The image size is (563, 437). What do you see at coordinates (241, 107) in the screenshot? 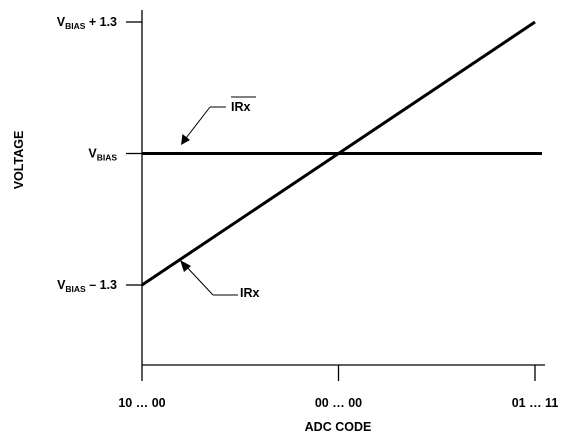
I see `series-label-text-irx-bar: IRx` at bounding box center [241, 107].